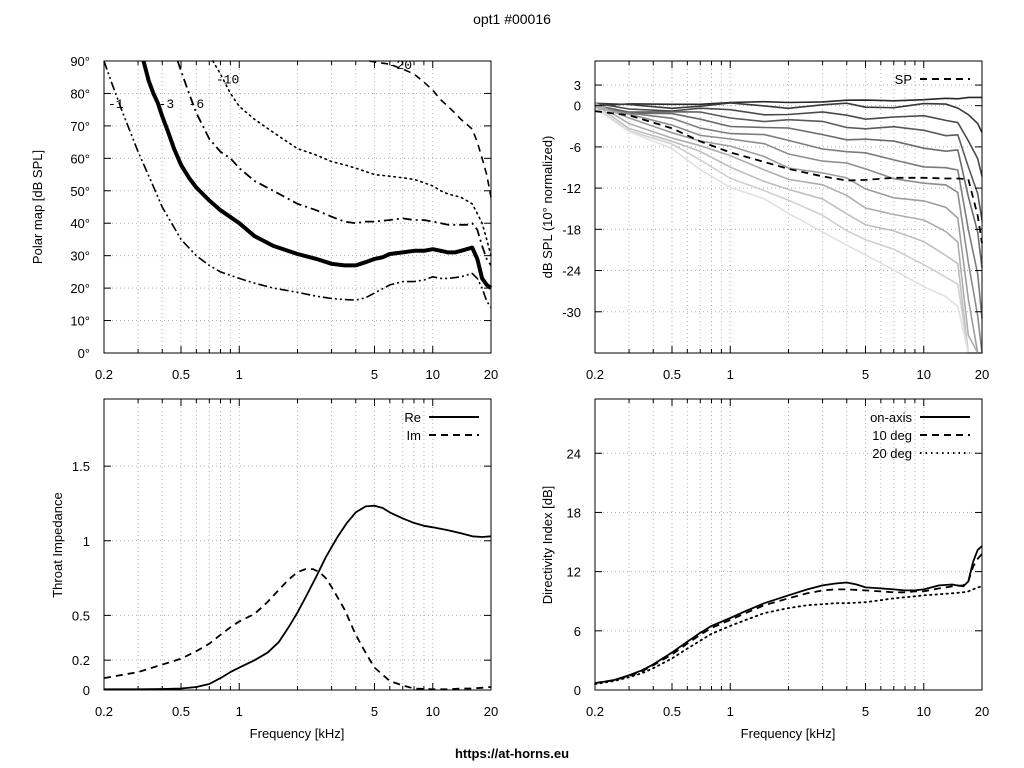 This screenshot has height=768, width=1024. What do you see at coordinates (37, 207) in the screenshot?
I see `polar-ylabel: Polar map [dB SPL]` at bounding box center [37, 207].